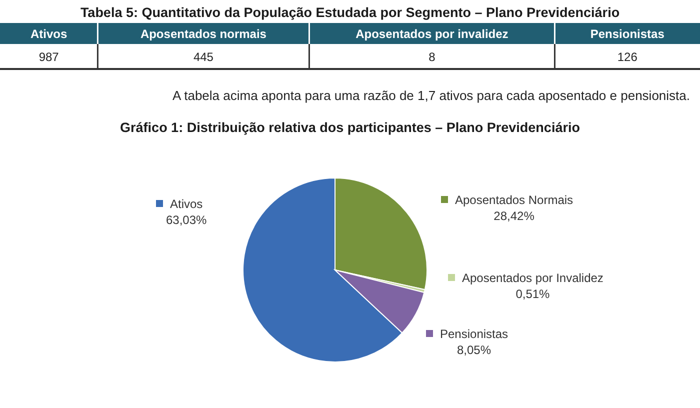 Image resolution: width=700 pixels, height=408 pixels. I want to click on legend-label: Ativos, so click(186, 204).